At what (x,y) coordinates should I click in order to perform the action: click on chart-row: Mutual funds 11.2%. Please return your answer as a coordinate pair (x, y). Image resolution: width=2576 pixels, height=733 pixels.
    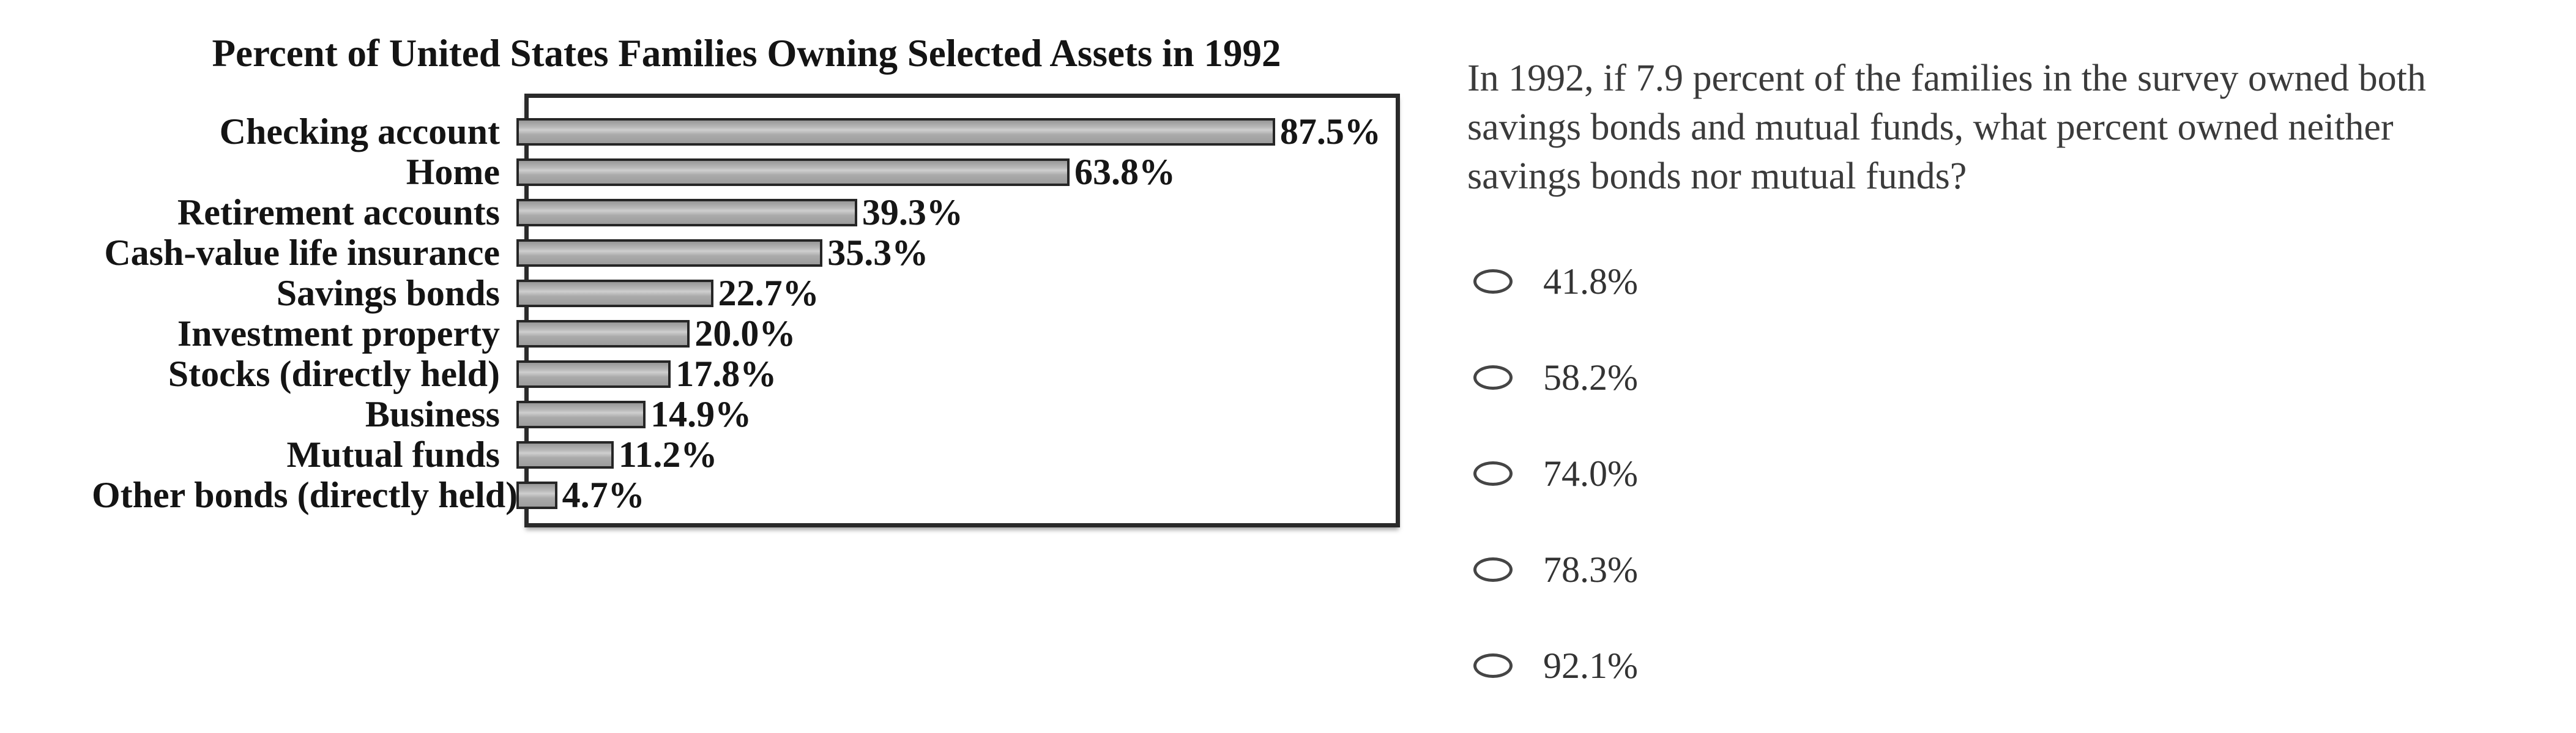
    Looking at the image, I should click on (746, 454).